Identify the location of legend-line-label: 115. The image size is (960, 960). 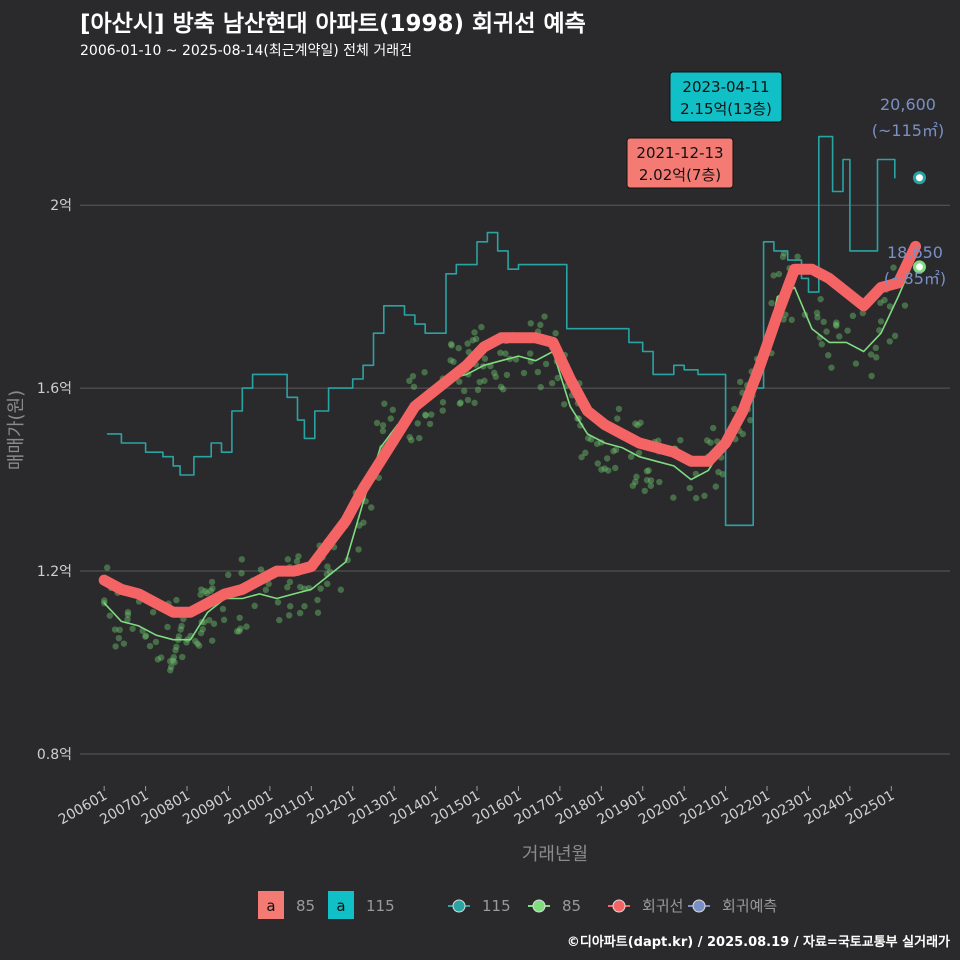
(496, 906).